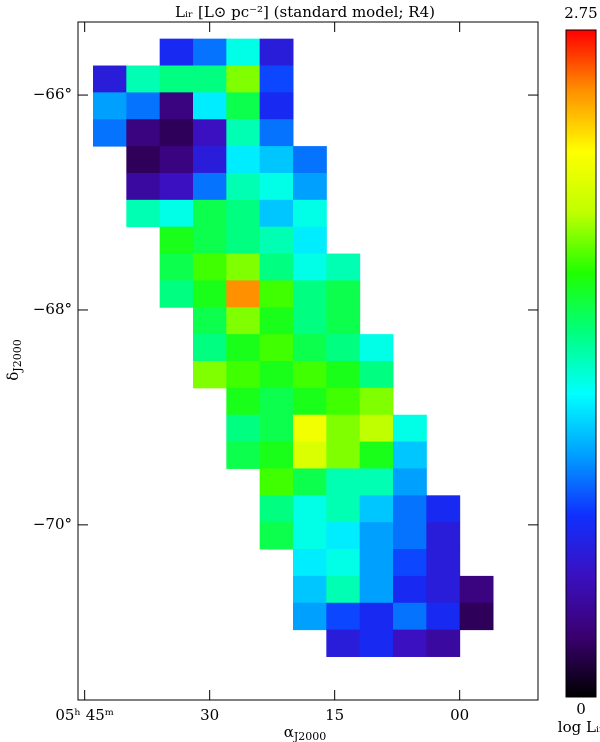  I want to click on x-axis-symbol: α, so click(289, 732).